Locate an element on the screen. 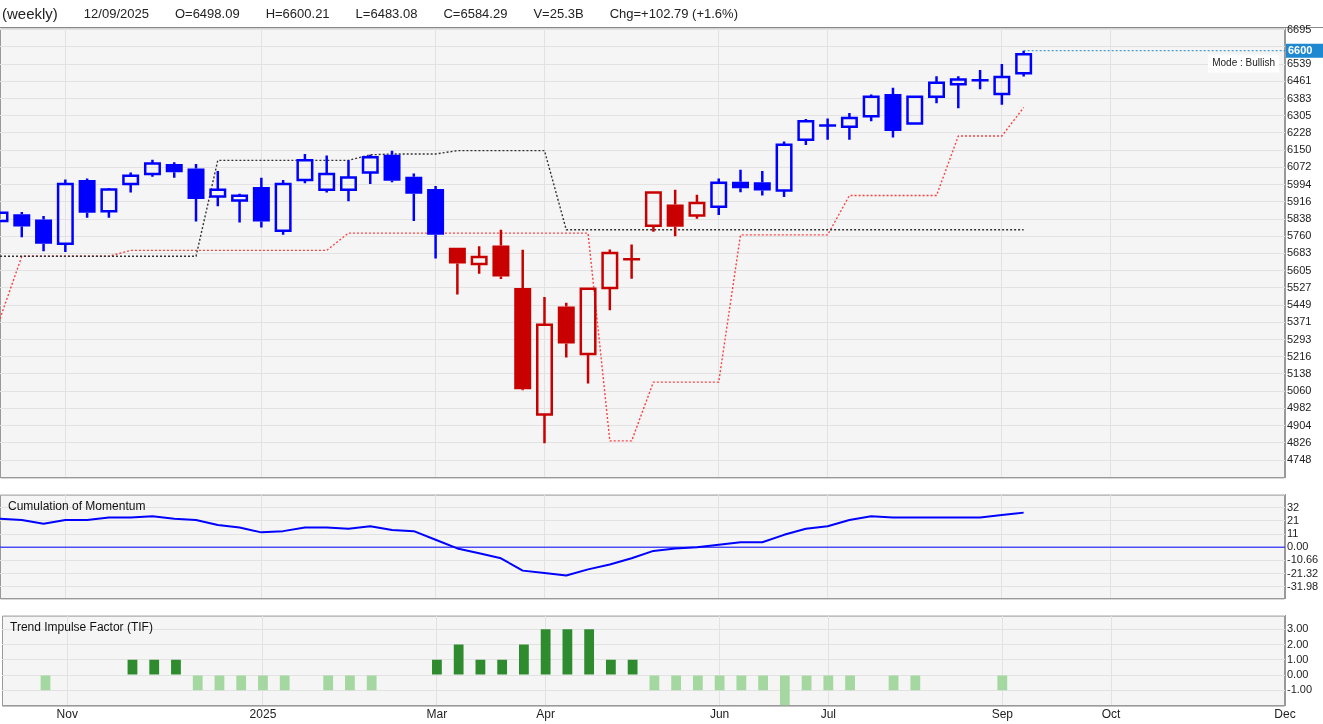  y-tick-label: 5994 is located at coordinates (1299, 183).